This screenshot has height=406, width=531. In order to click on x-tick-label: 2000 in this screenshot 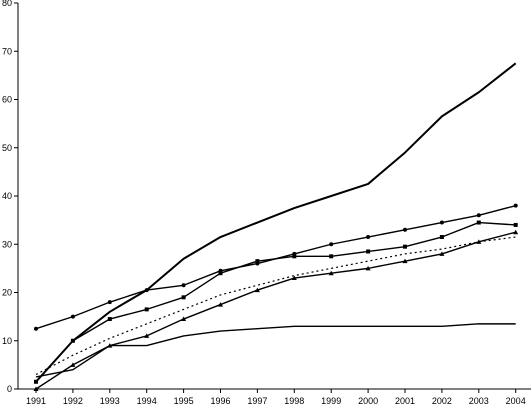, I will do `click(368, 401)`.